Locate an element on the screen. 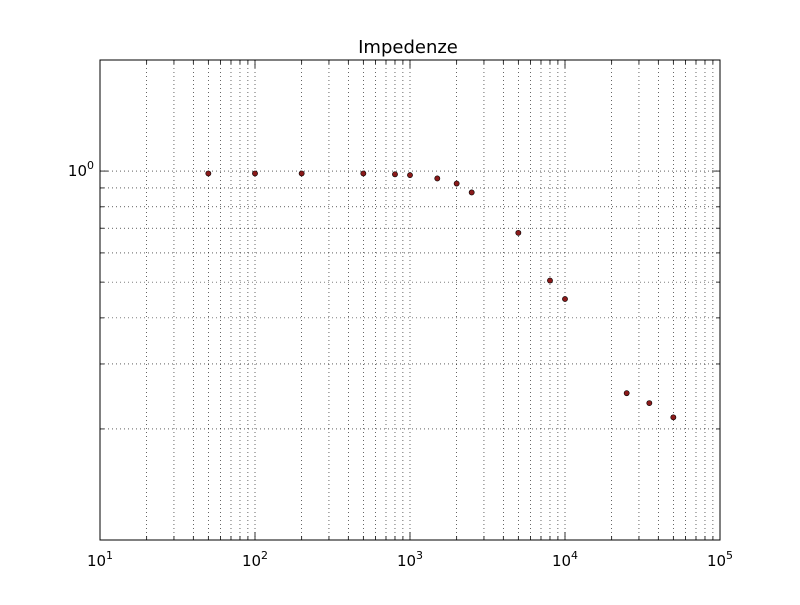 This screenshot has height=605, width=800. x-tick-label-exponent: 5 is located at coordinates (729, 555).